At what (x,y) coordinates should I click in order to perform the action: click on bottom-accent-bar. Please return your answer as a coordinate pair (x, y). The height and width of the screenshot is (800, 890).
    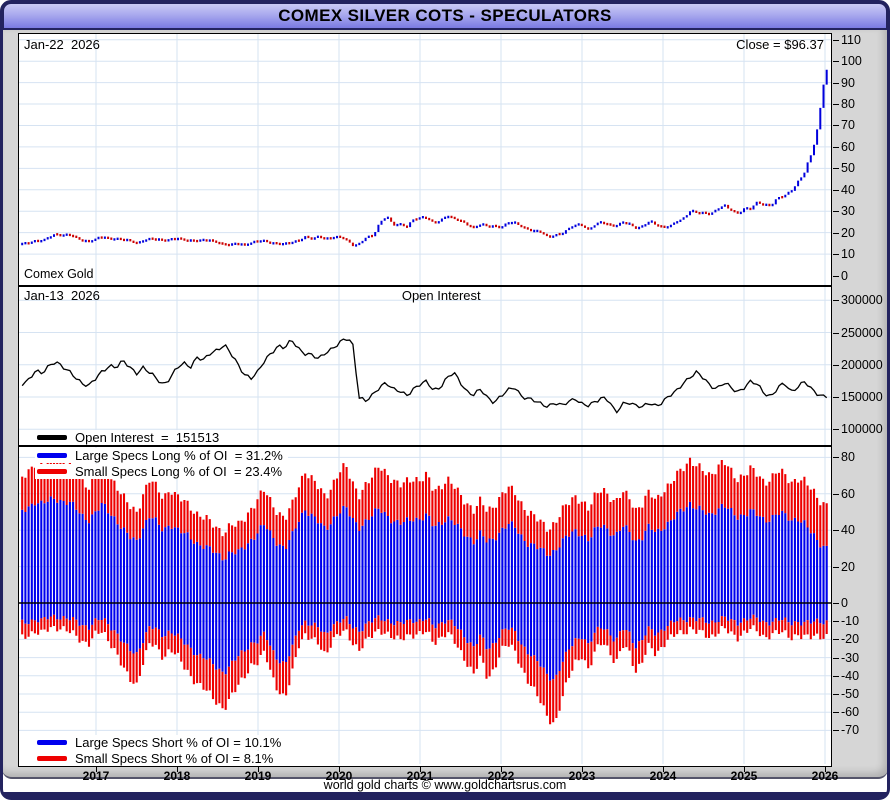
    Looking at the image, I should click on (445, 795).